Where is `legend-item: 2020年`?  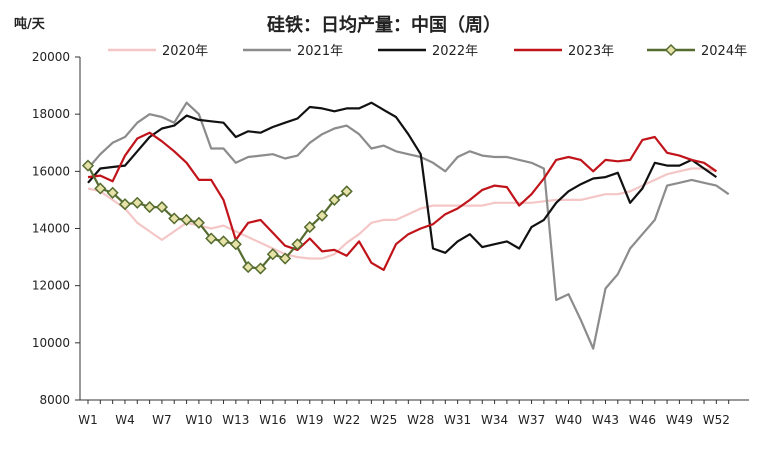 legend-item: 2020年 is located at coordinates (158, 51).